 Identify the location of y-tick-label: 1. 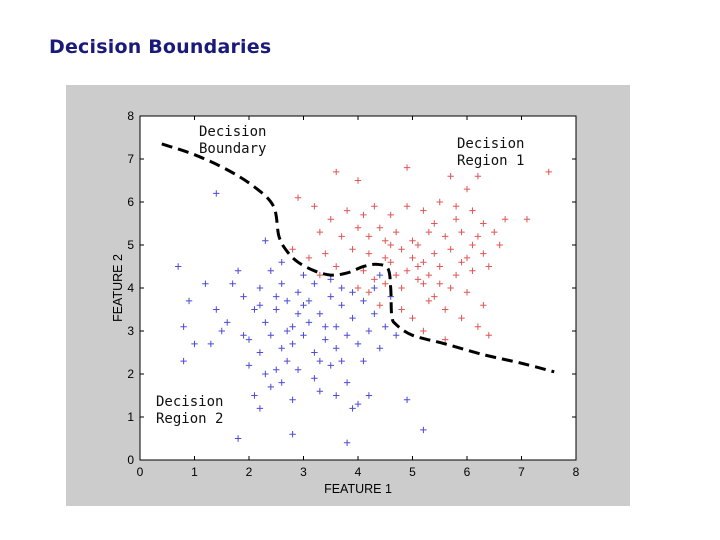
(130, 417).